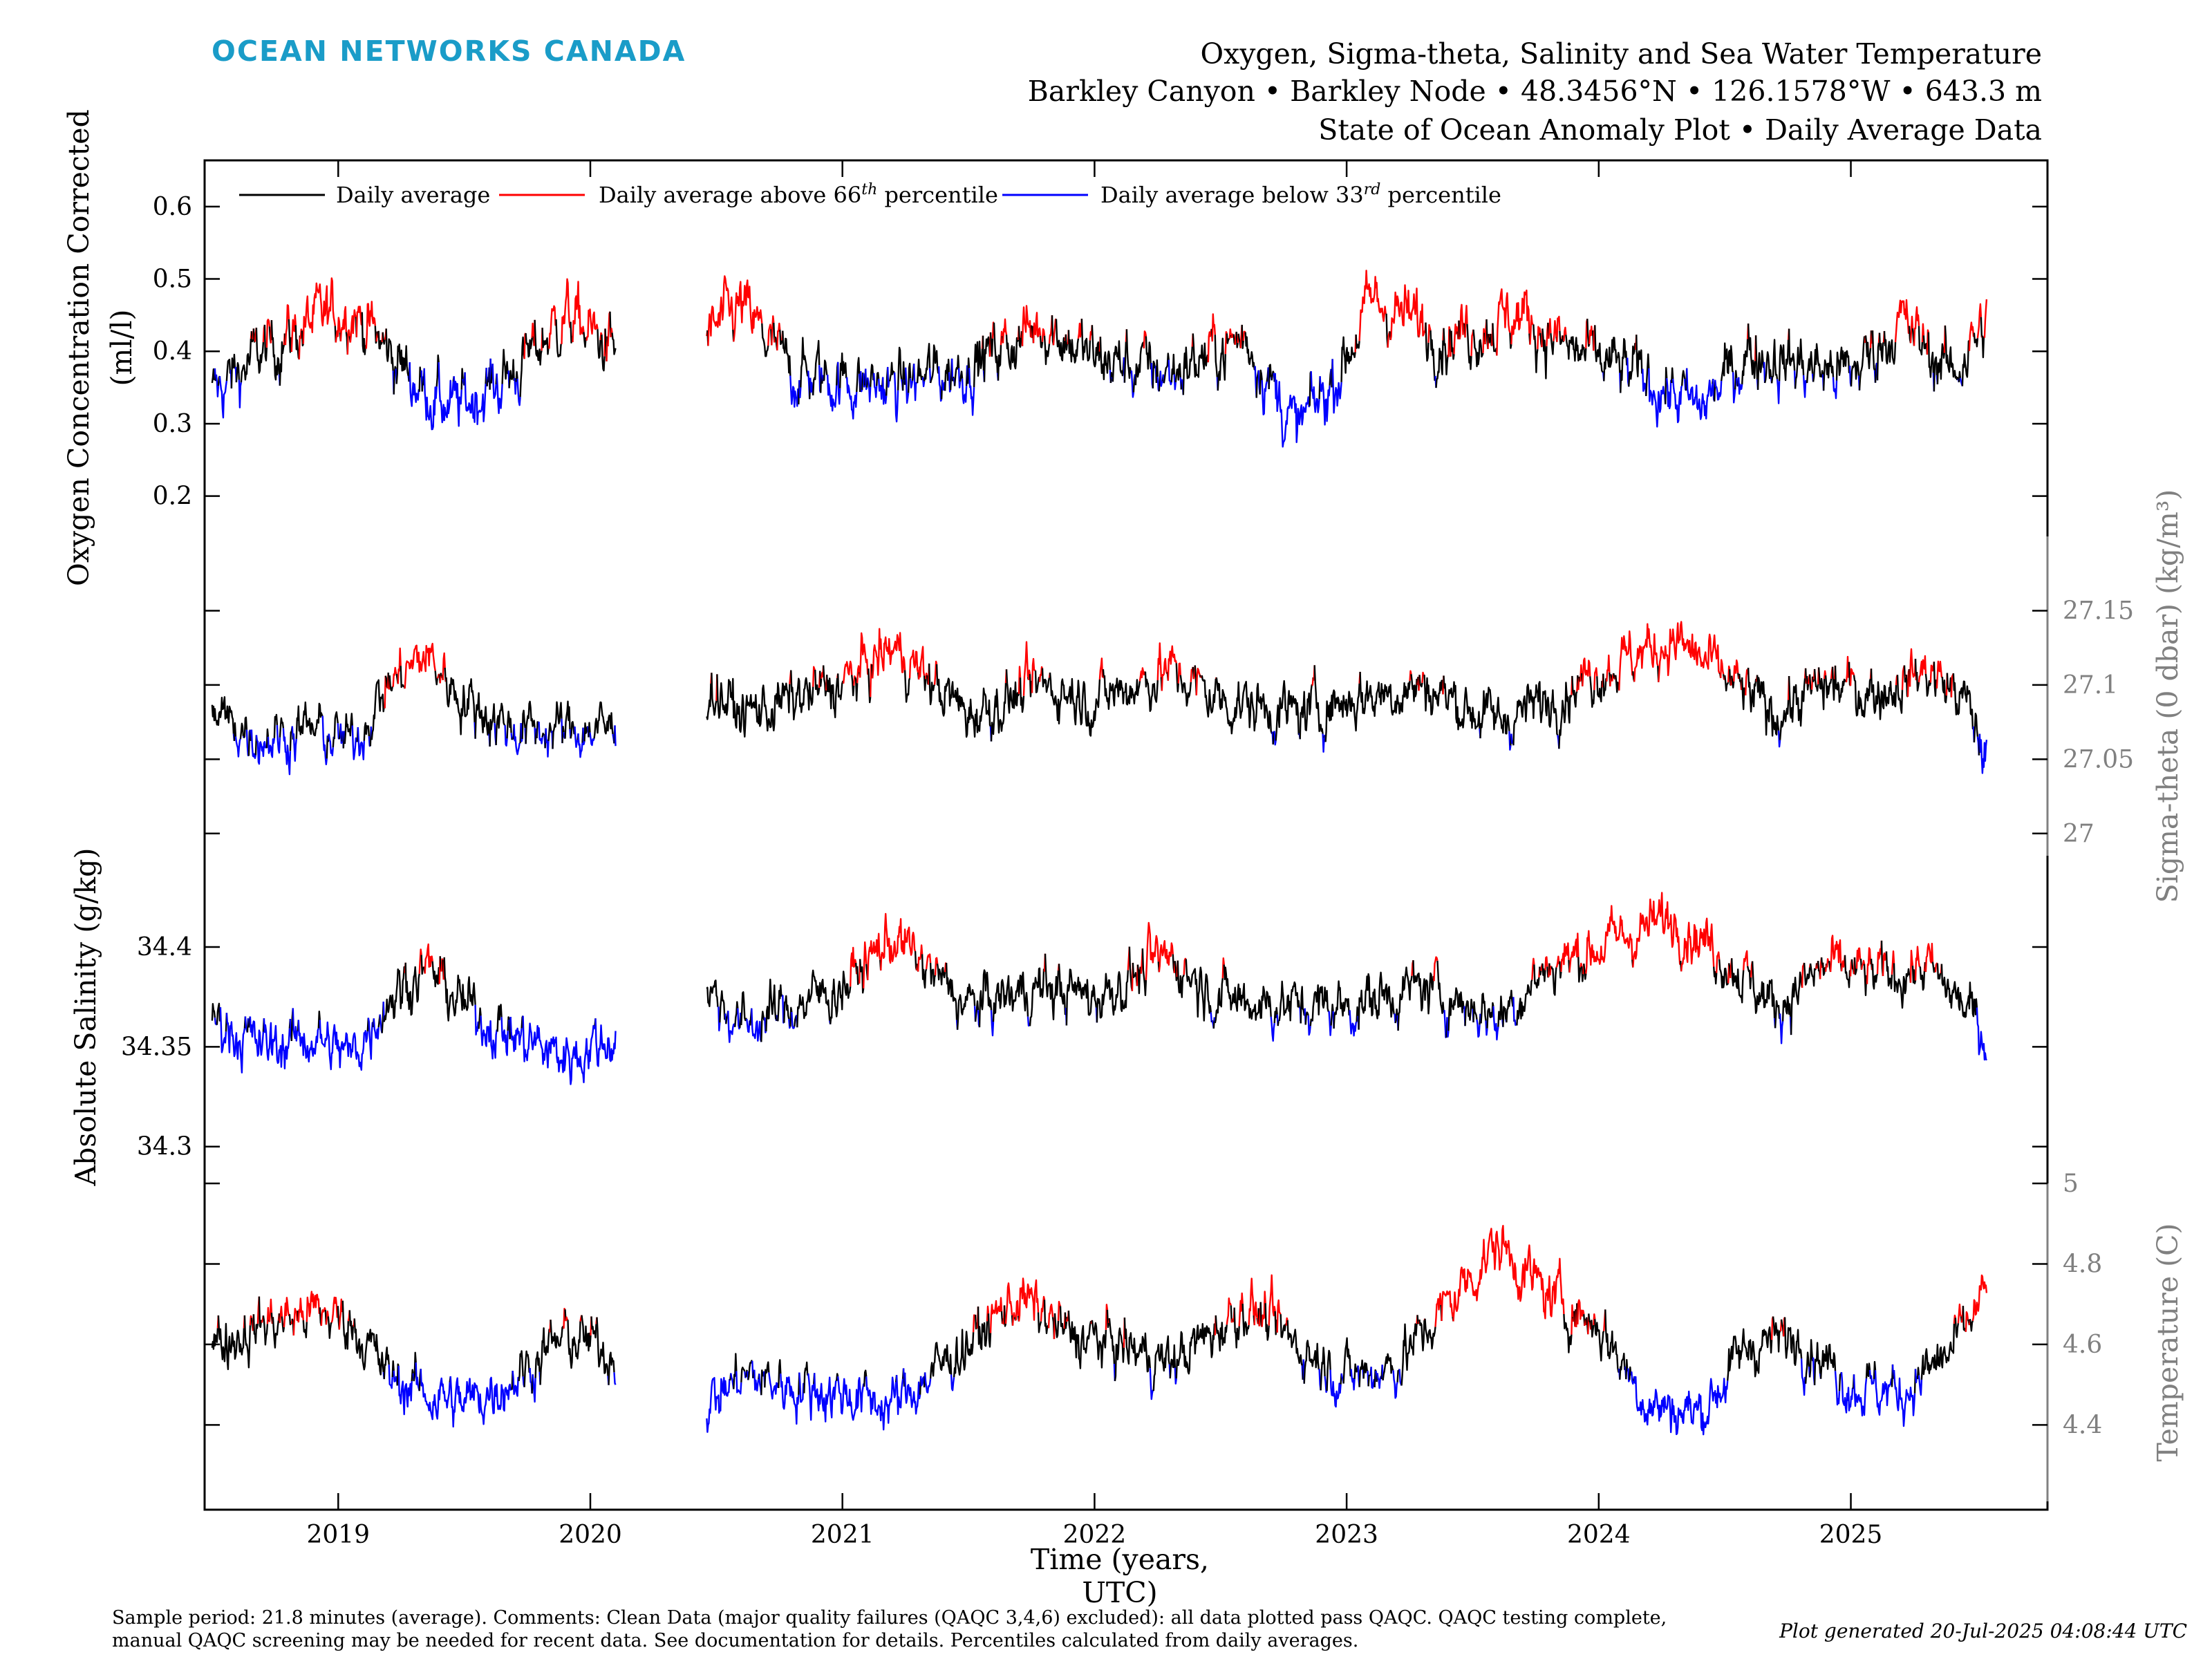 This screenshot has height=1659, width=2212. What do you see at coordinates (1346, 1535) in the screenshot?
I see `x-tick-label: 2023` at bounding box center [1346, 1535].